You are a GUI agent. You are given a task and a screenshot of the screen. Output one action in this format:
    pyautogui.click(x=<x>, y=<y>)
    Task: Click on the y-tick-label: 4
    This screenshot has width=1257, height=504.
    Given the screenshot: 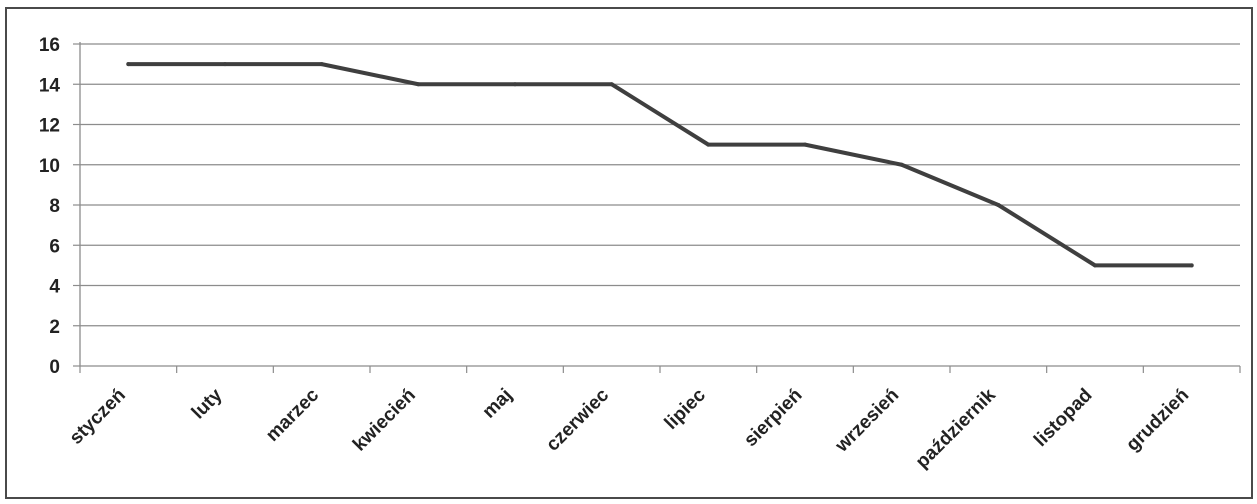 What is the action you would take?
    pyautogui.click(x=54, y=287)
    